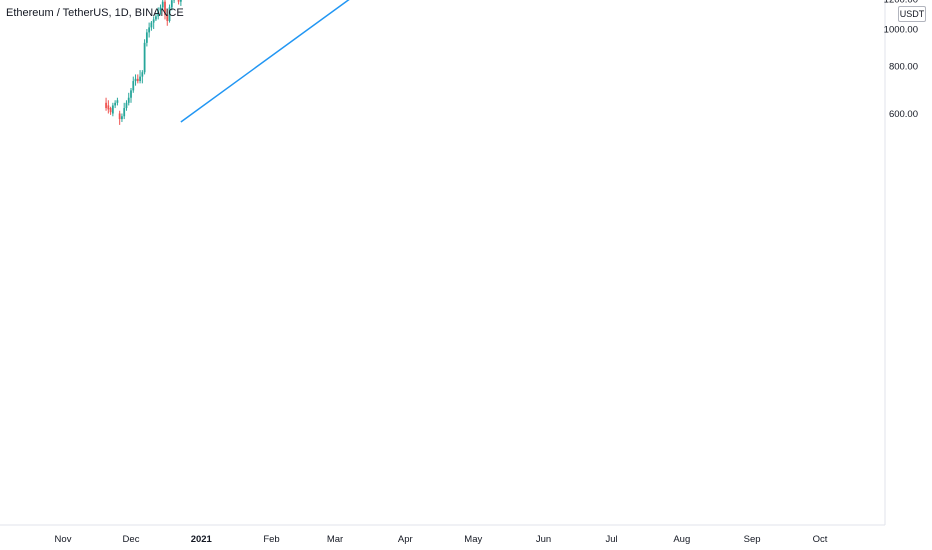  I want to click on support-trendline, so click(343, 61).